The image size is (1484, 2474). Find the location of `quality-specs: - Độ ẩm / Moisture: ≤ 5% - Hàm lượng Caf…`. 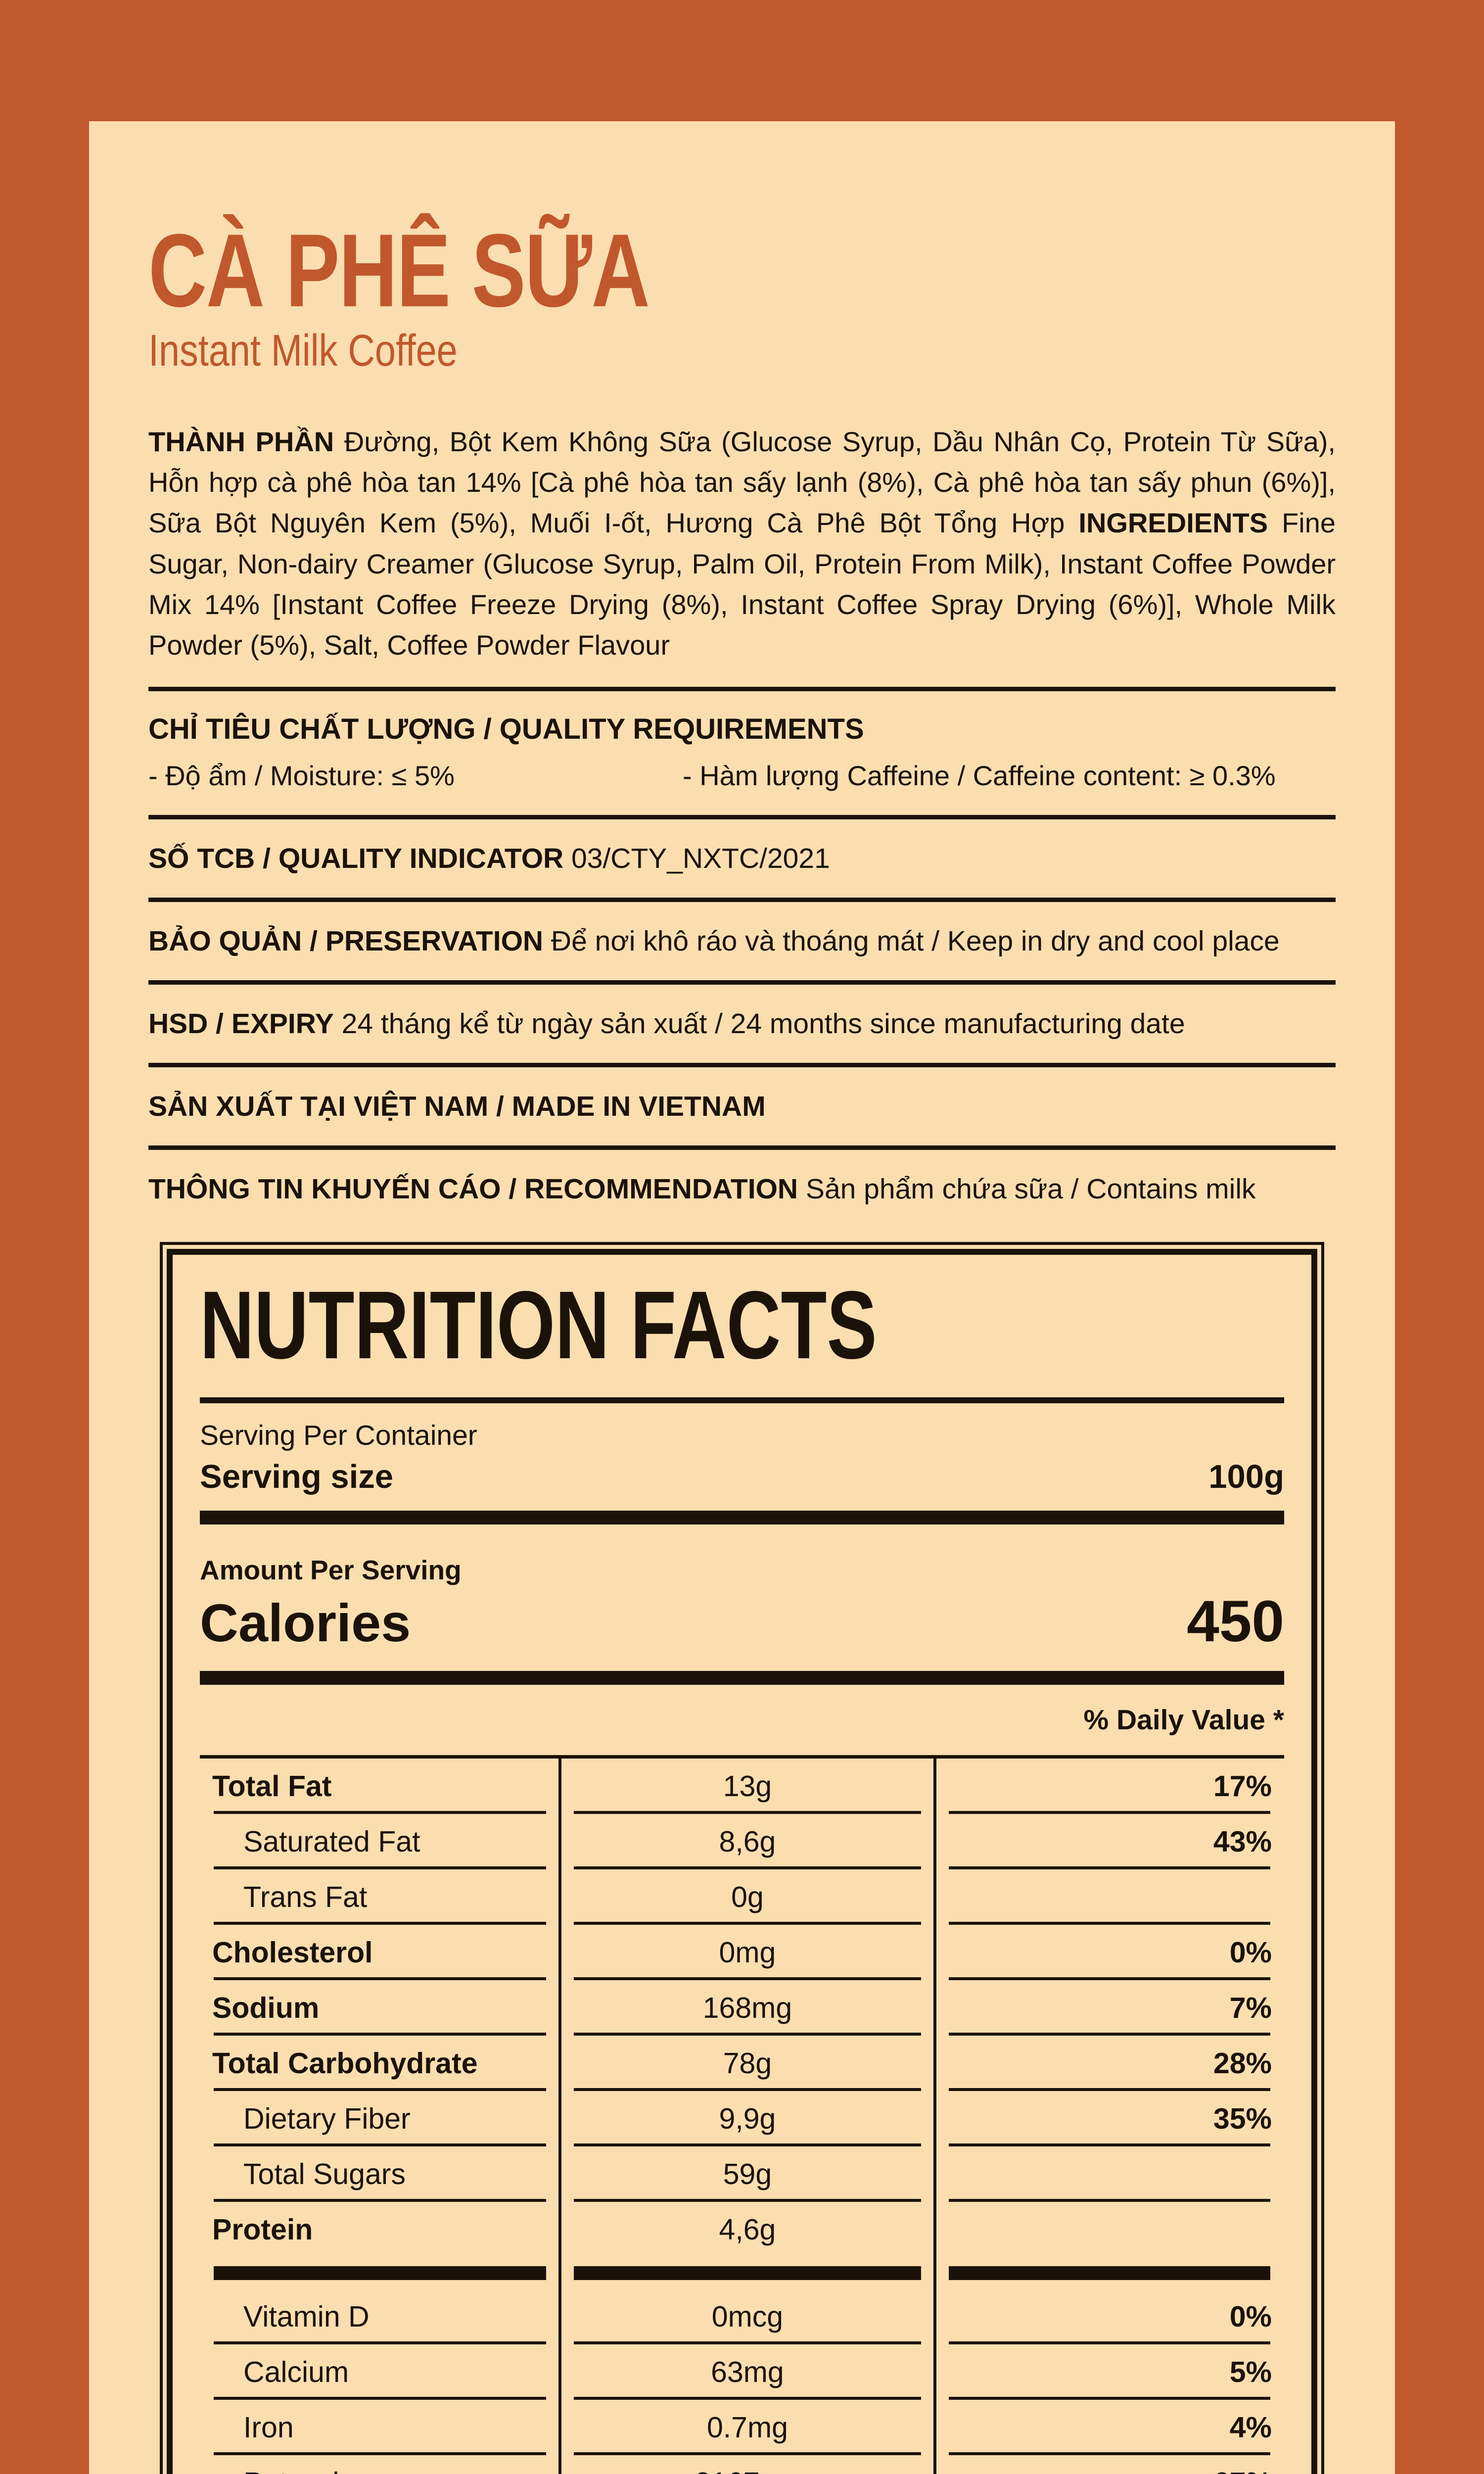

quality-specs: - Độ ẩm / Moisture: ≤ 5% - Hàm lượng Caf… is located at coordinates (742, 776).